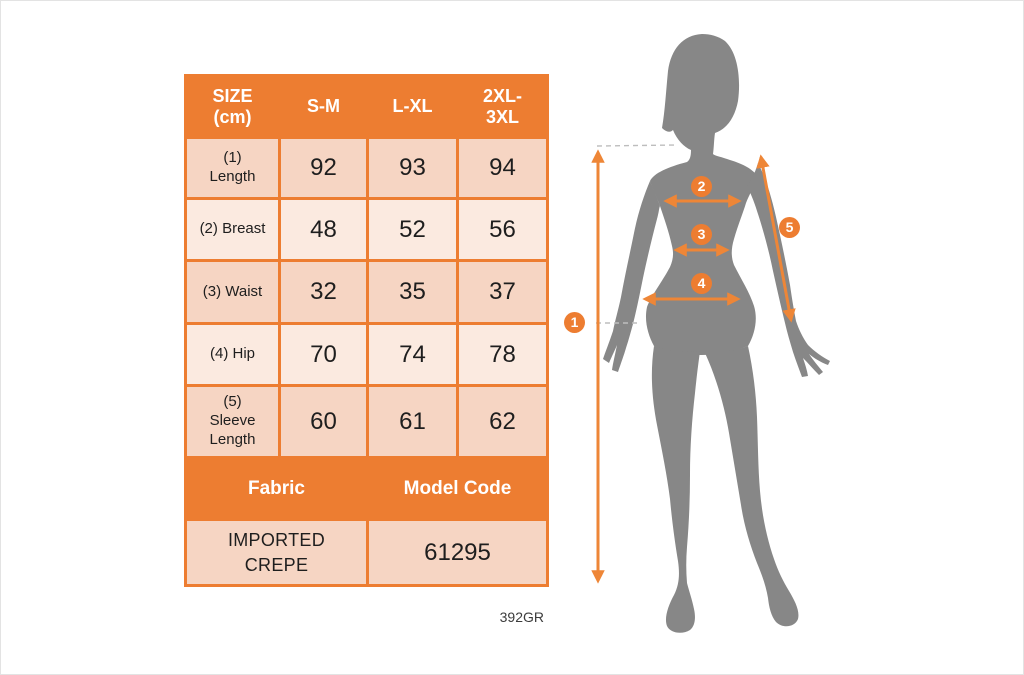 The image size is (1024, 675). Describe the element at coordinates (502, 421) in the screenshot. I see `sleeve-2xl3xl-value: 62` at that location.